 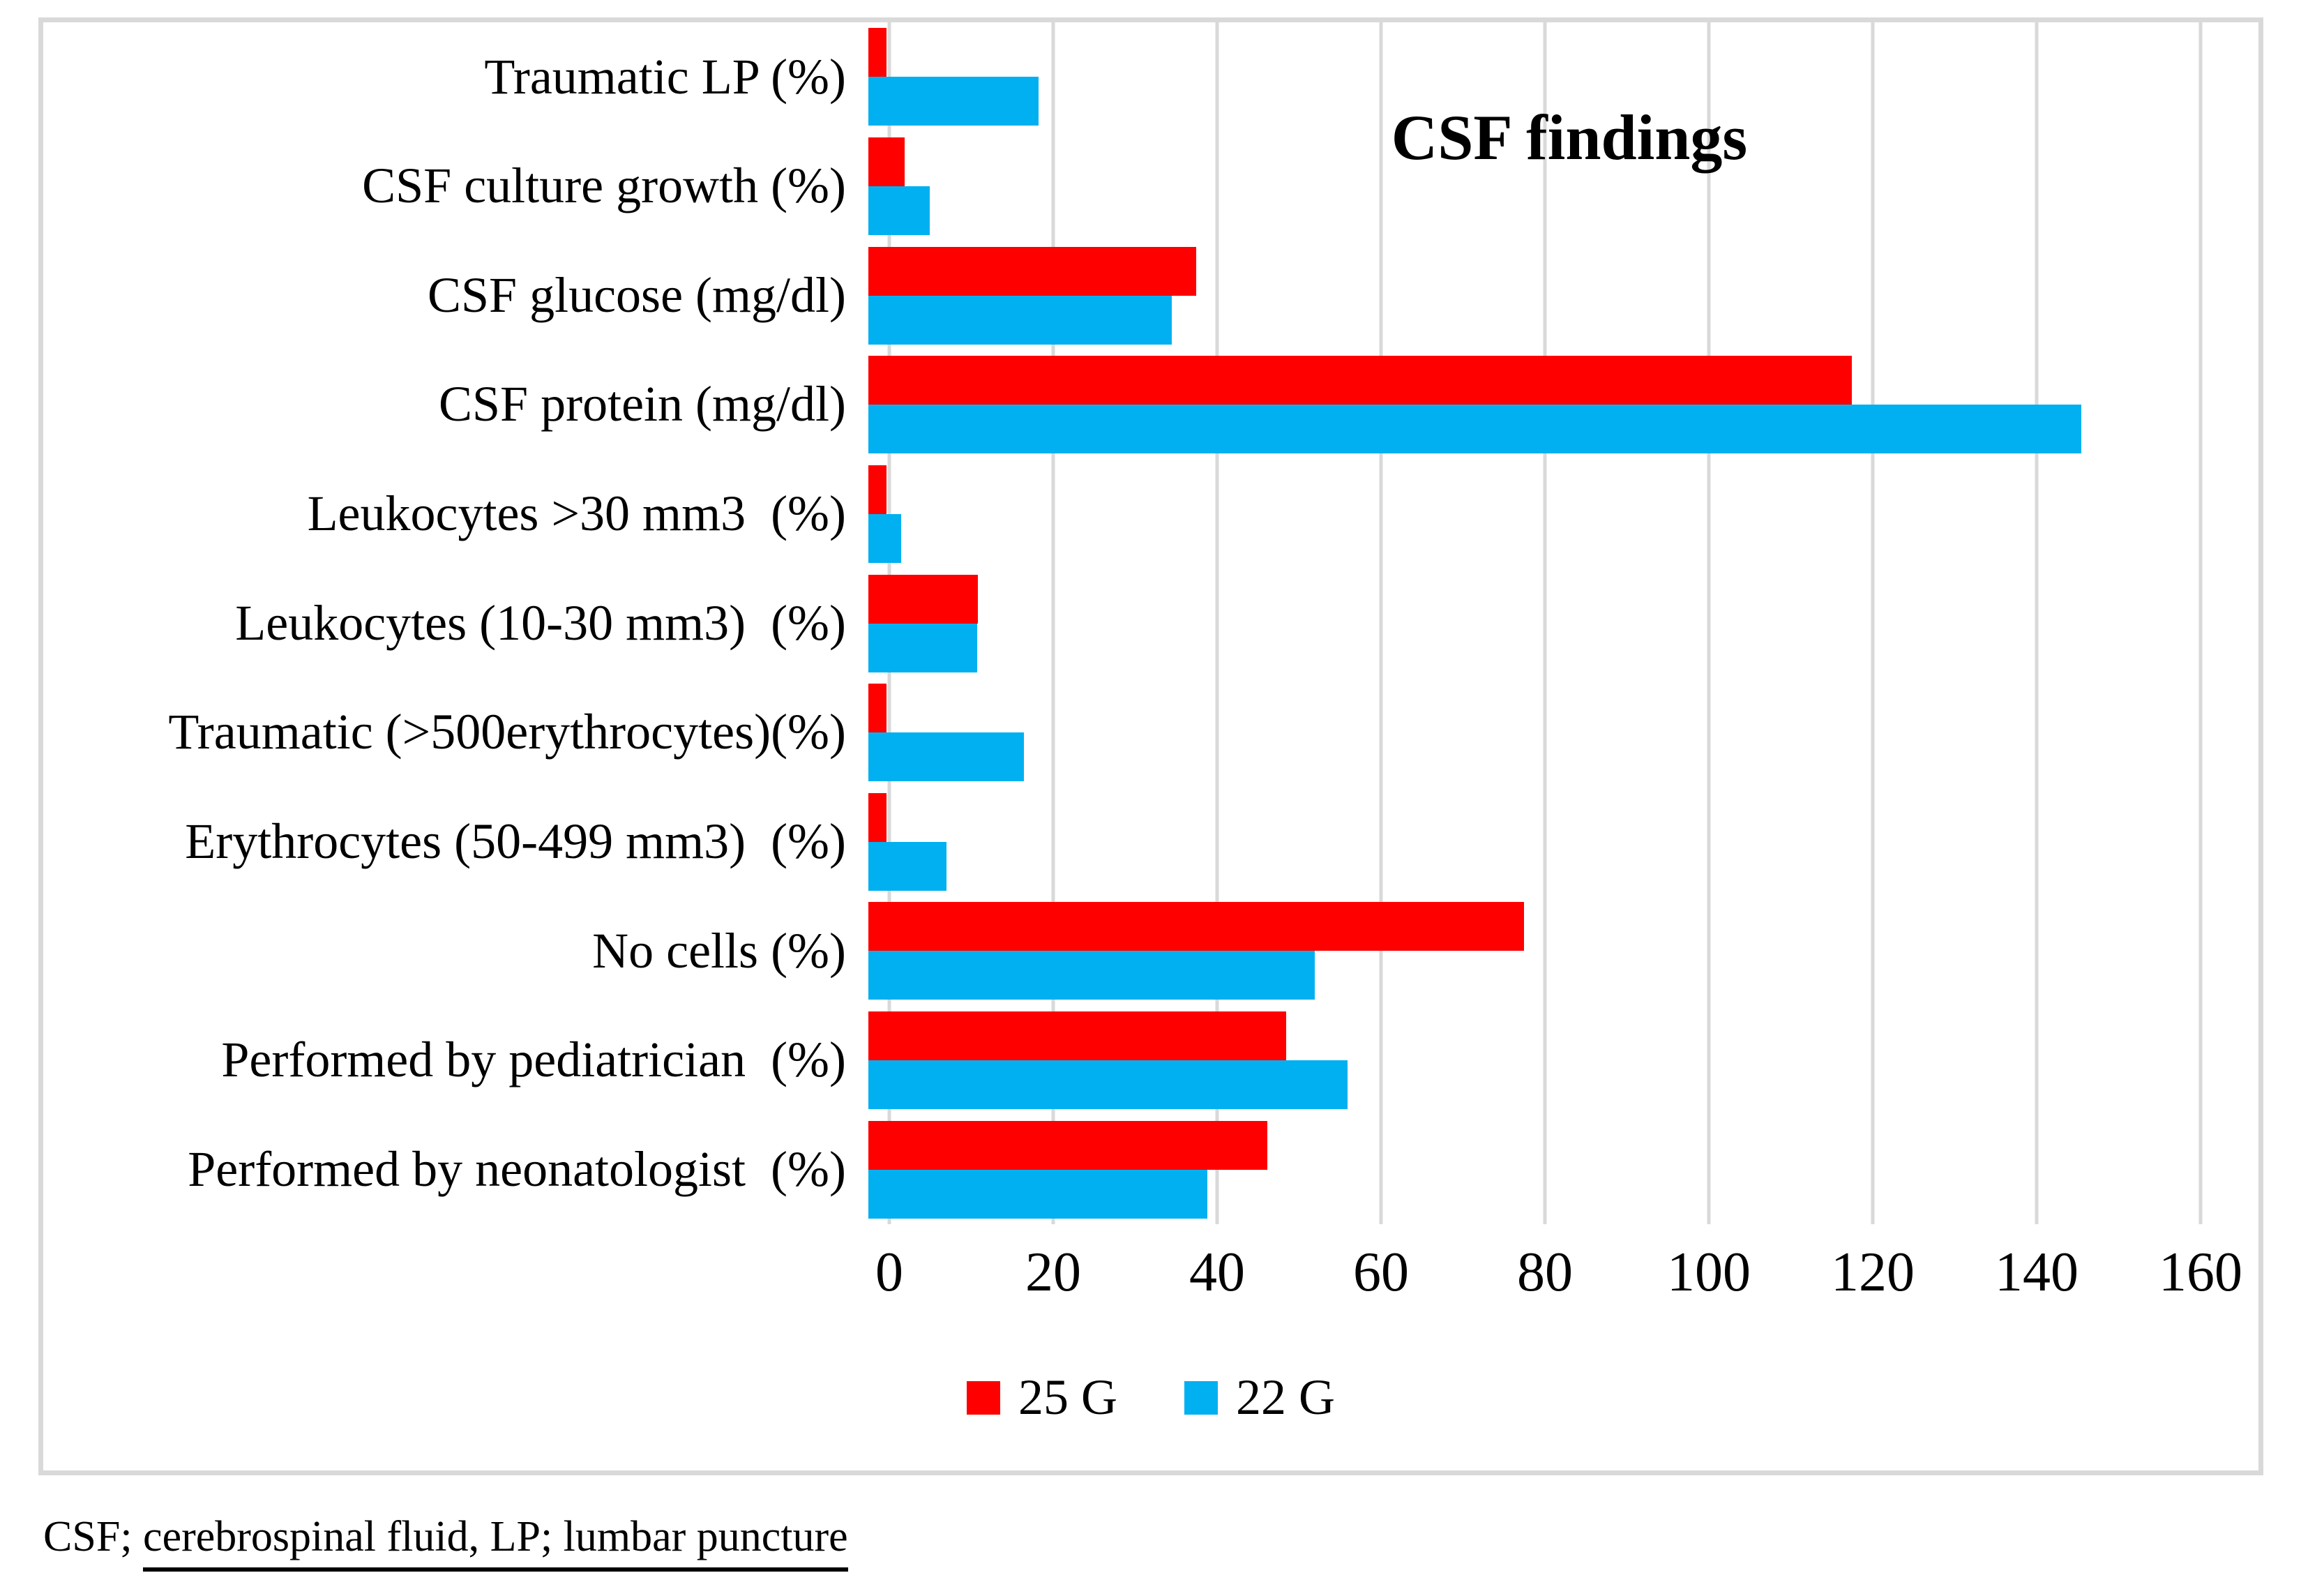 What do you see at coordinates (1053, 1272) in the screenshot?
I see `x-tick-label-20: 20` at bounding box center [1053, 1272].